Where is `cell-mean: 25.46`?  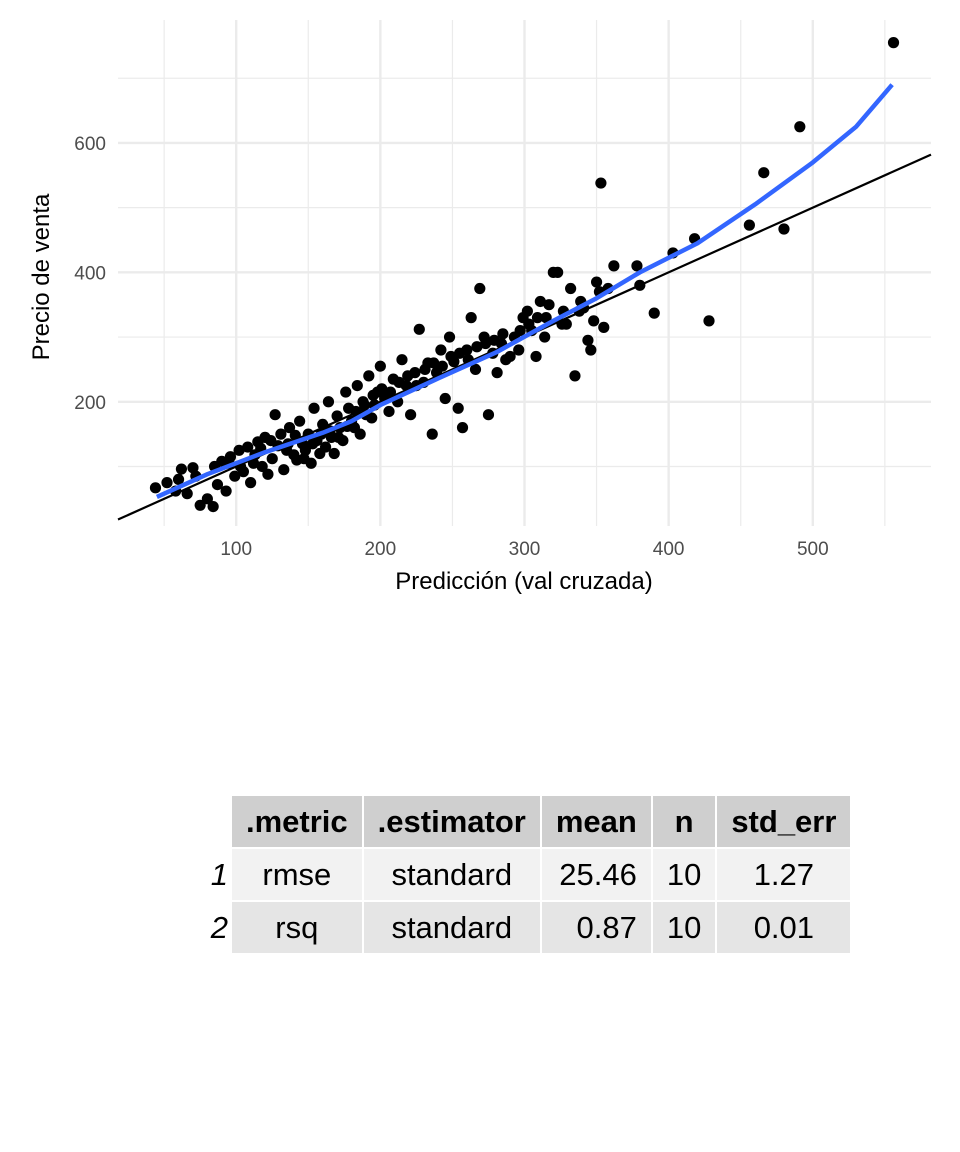 cell-mean: 25.46 is located at coordinates (596, 874).